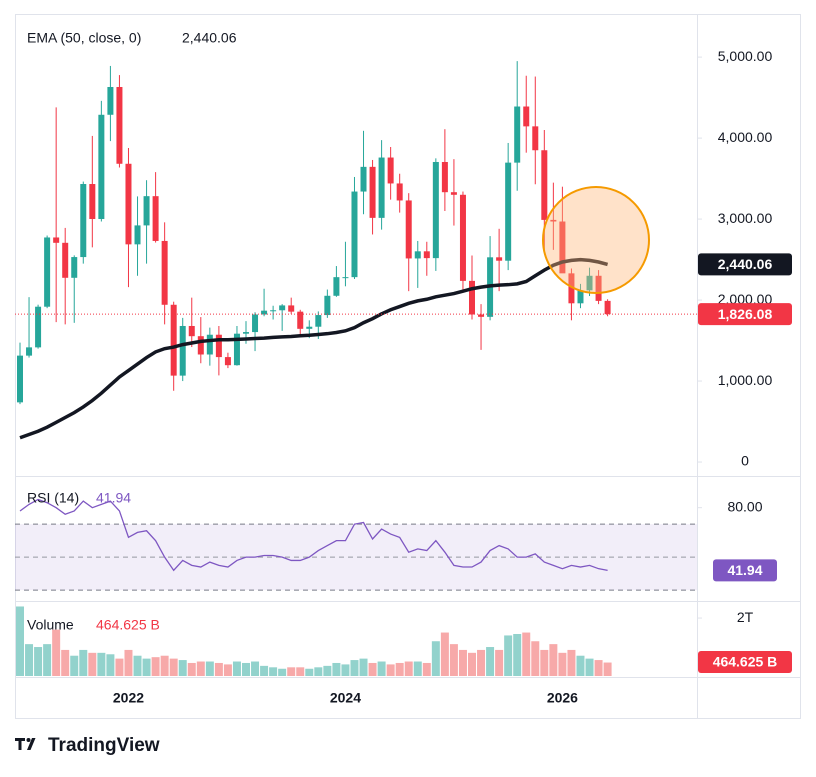  I want to click on ema-title: EMA (50, close, 0), so click(84, 38).